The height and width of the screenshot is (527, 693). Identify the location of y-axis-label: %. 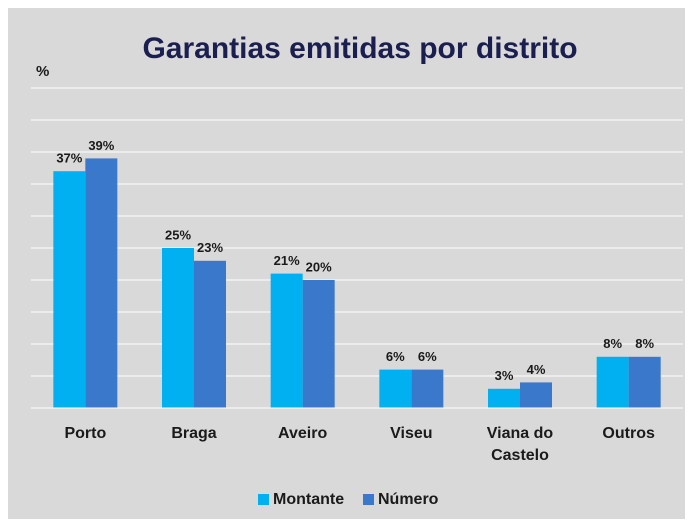
(42, 71).